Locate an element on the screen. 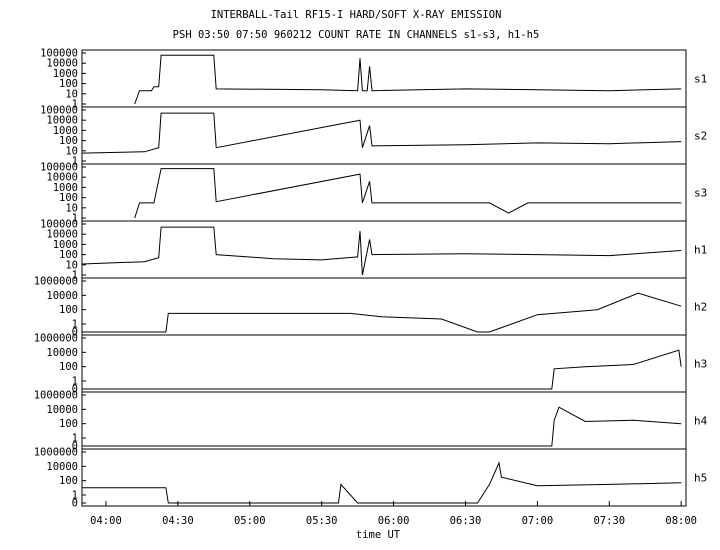 Image resolution: width=720 pixels, height=550 pixels. x-tick-label: 04:00 is located at coordinates (106, 521).